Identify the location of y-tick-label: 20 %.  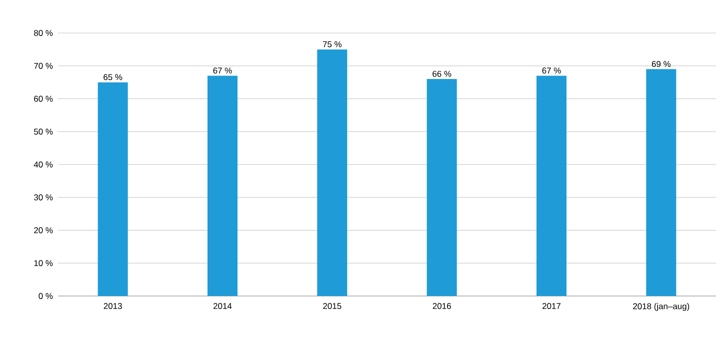
(43, 230).